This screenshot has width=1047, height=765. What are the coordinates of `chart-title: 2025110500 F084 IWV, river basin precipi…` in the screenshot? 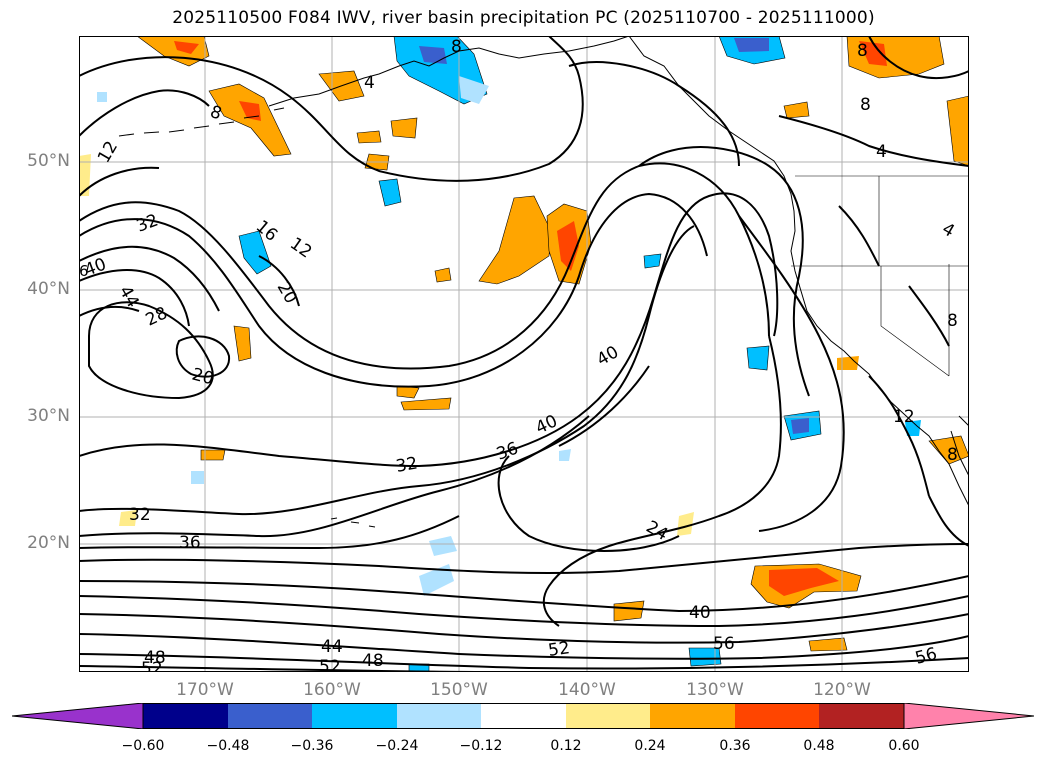 It's located at (523, 18).